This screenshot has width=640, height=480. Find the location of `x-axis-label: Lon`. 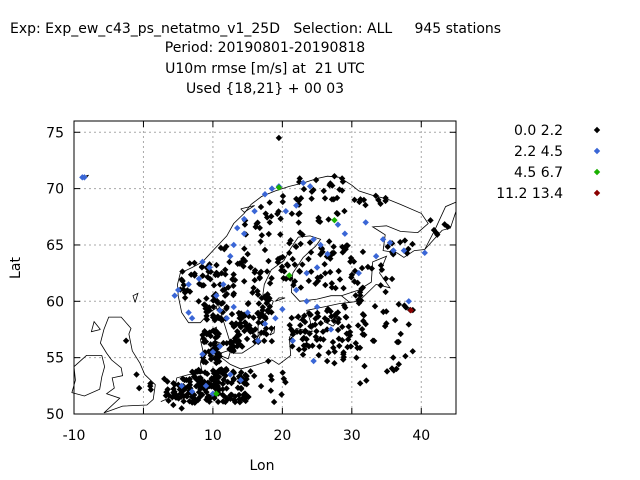

x-axis-label: Lon is located at coordinates (262, 466).